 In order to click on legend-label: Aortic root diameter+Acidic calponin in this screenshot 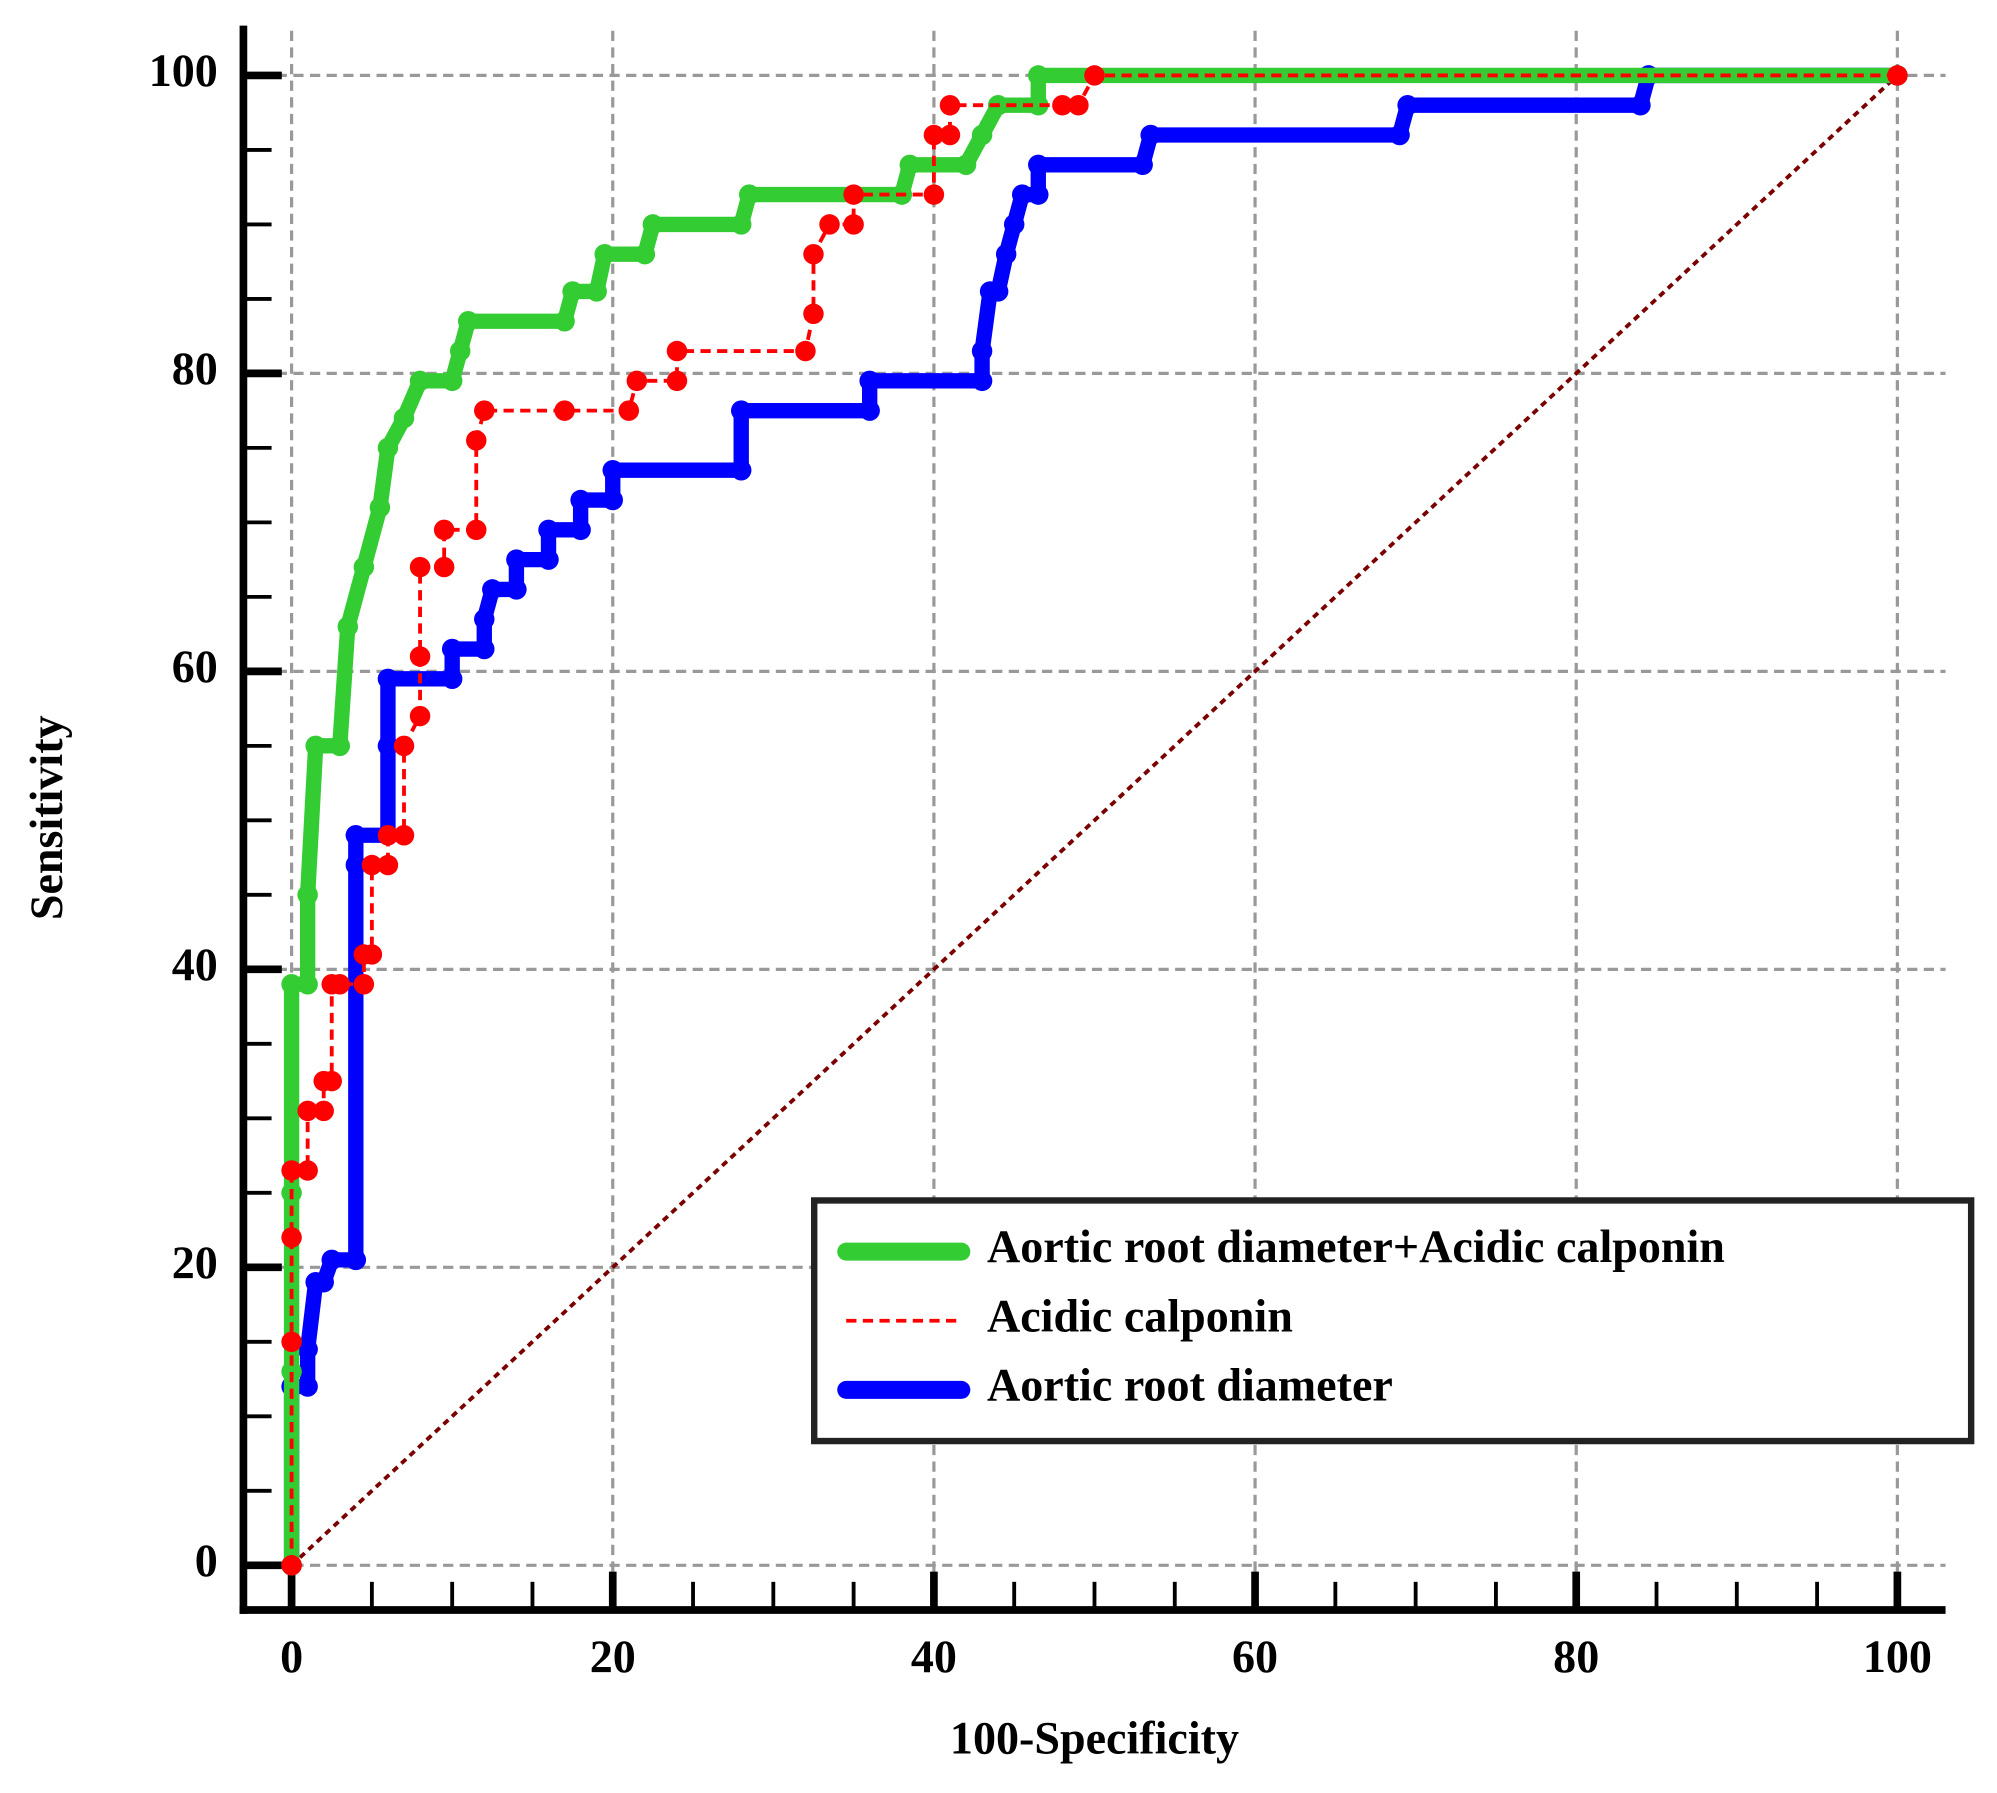, I will do `click(1356, 1246)`.